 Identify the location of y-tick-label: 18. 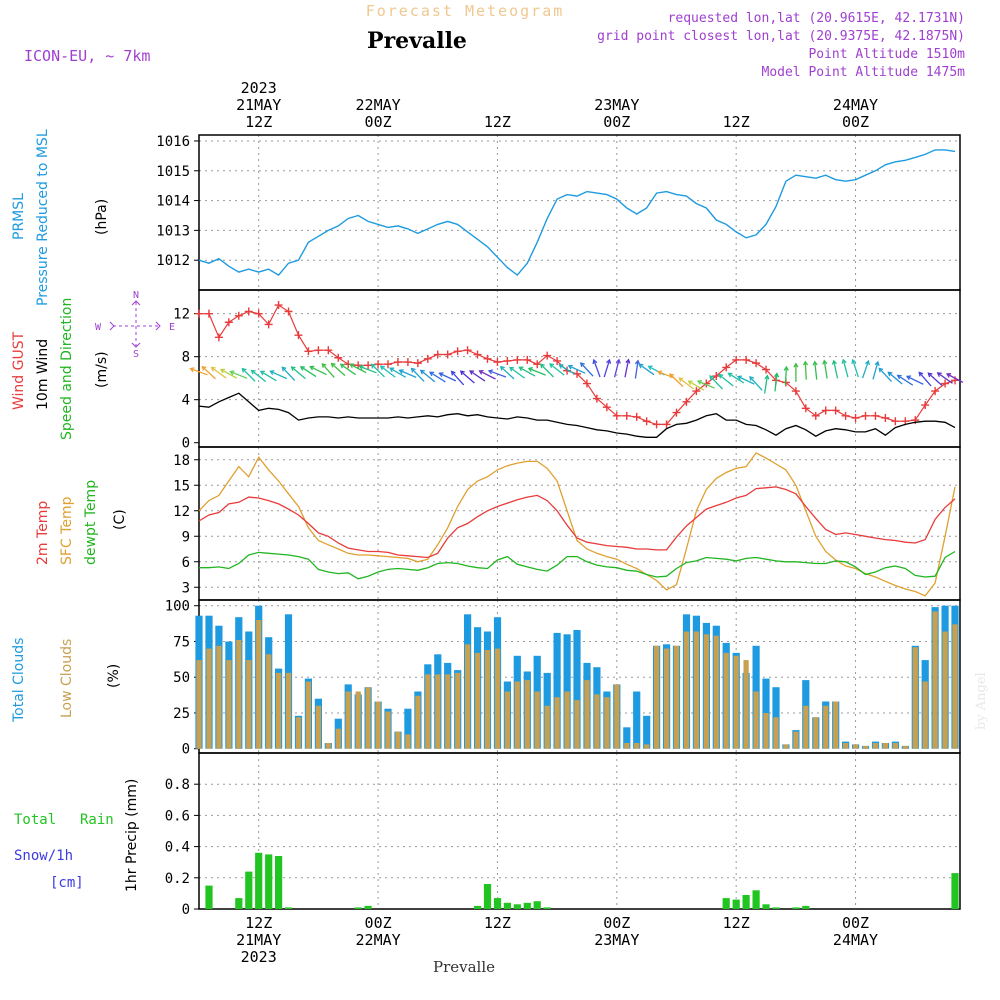
(181, 461).